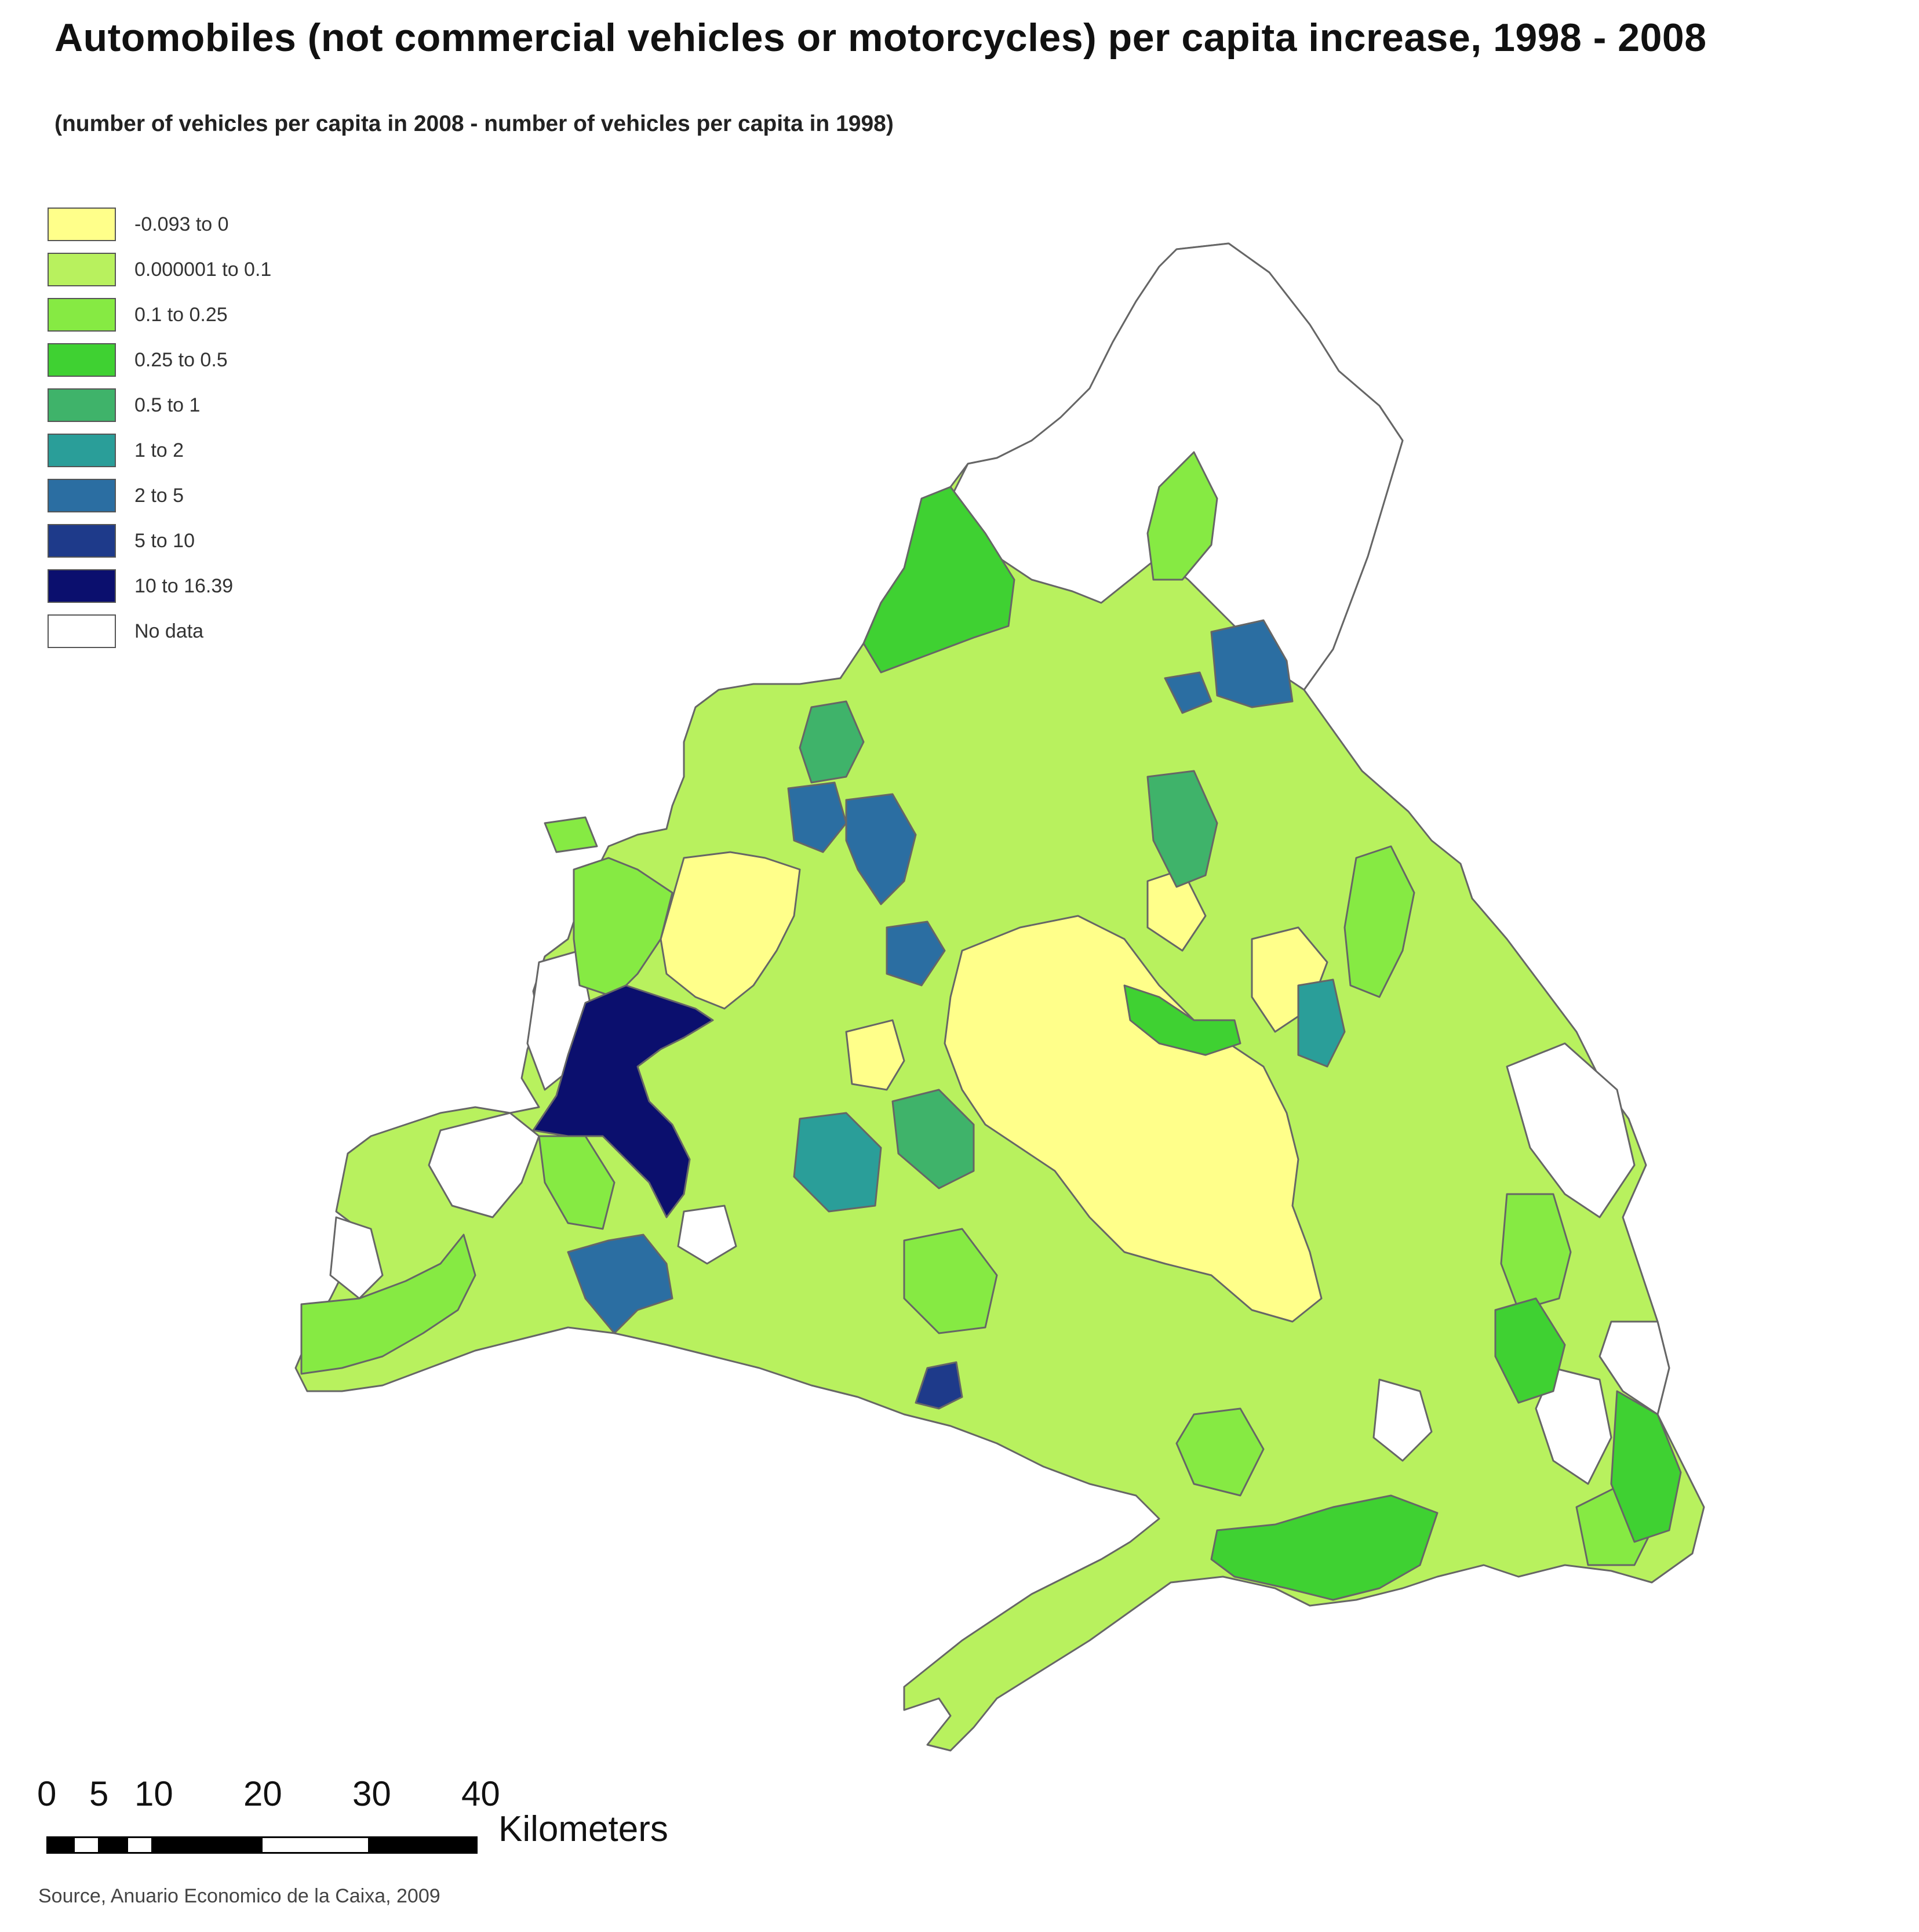  What do you see at coordinates (623, 1101) in the screenshot?
I see `region-west-darknavy` at bounding box center [623, 1101].